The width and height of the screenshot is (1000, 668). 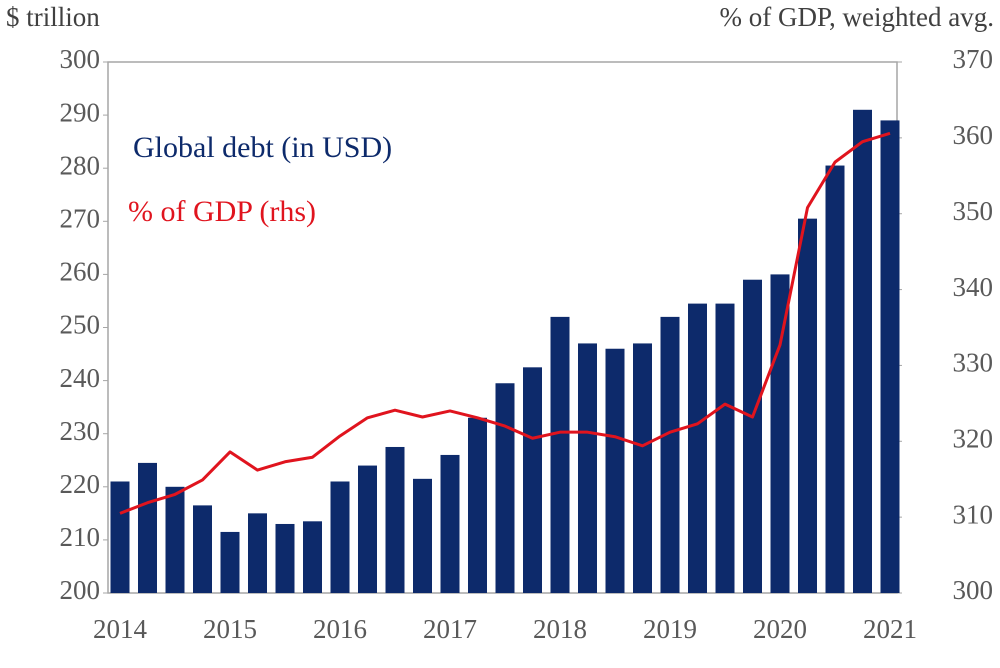 What do you see at coordinates (560, 629) in the screenshot?
I see `x-tick-label: 2018` at bounding box center [560, 629].